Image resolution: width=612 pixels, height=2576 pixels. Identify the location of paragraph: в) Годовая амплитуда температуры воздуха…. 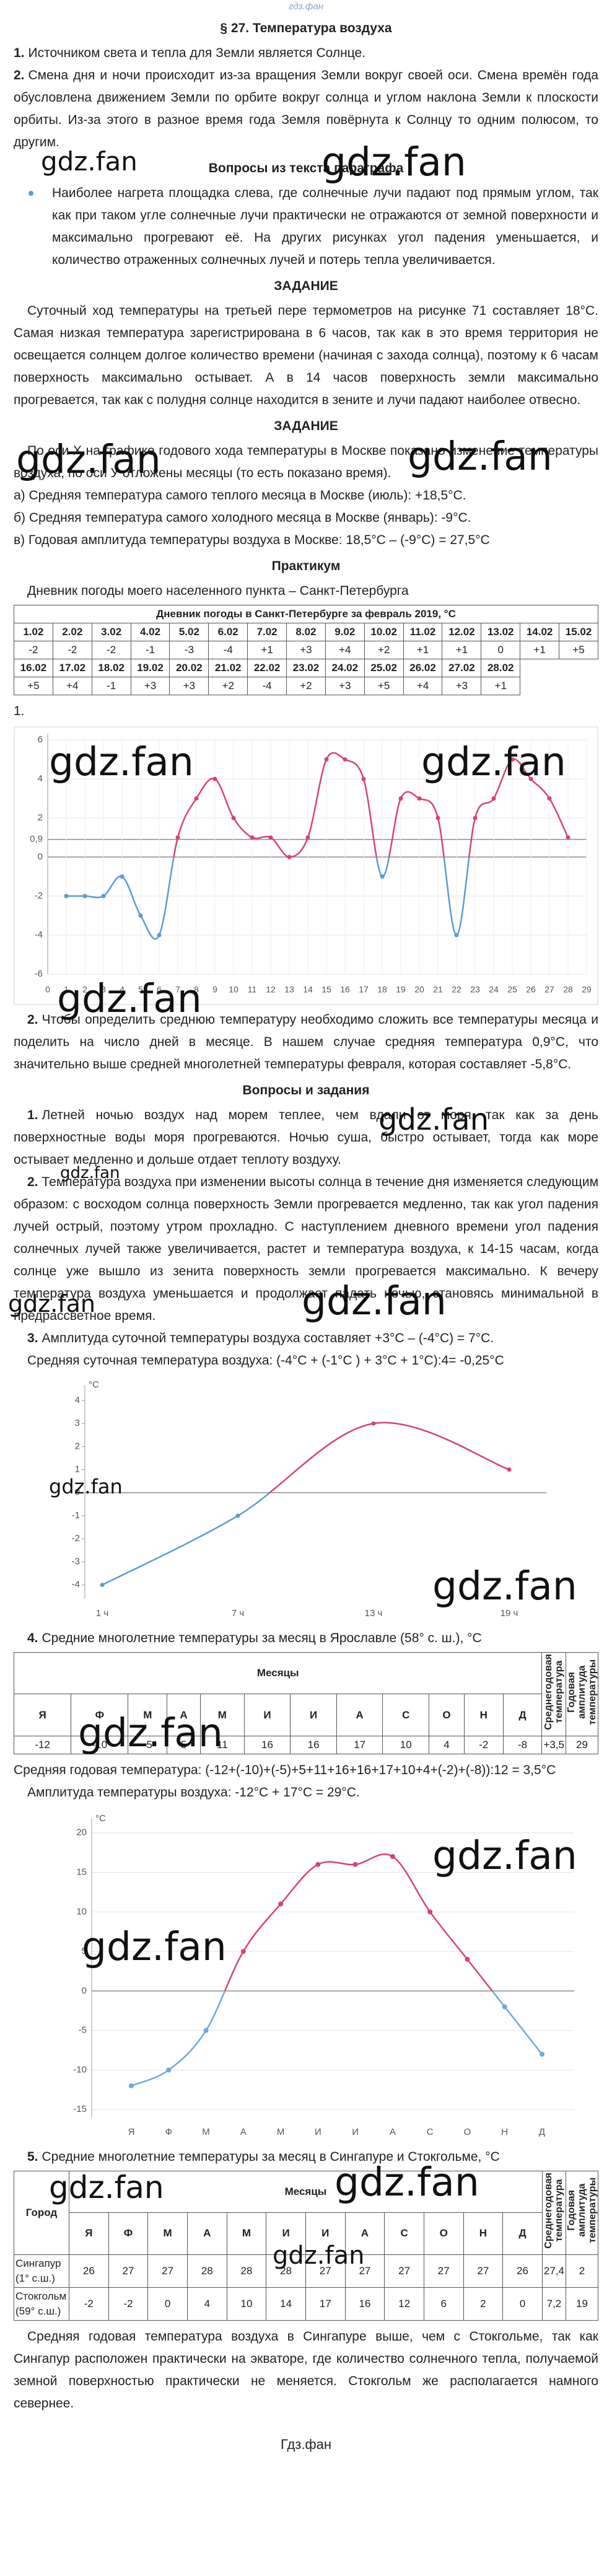
(252, 540).